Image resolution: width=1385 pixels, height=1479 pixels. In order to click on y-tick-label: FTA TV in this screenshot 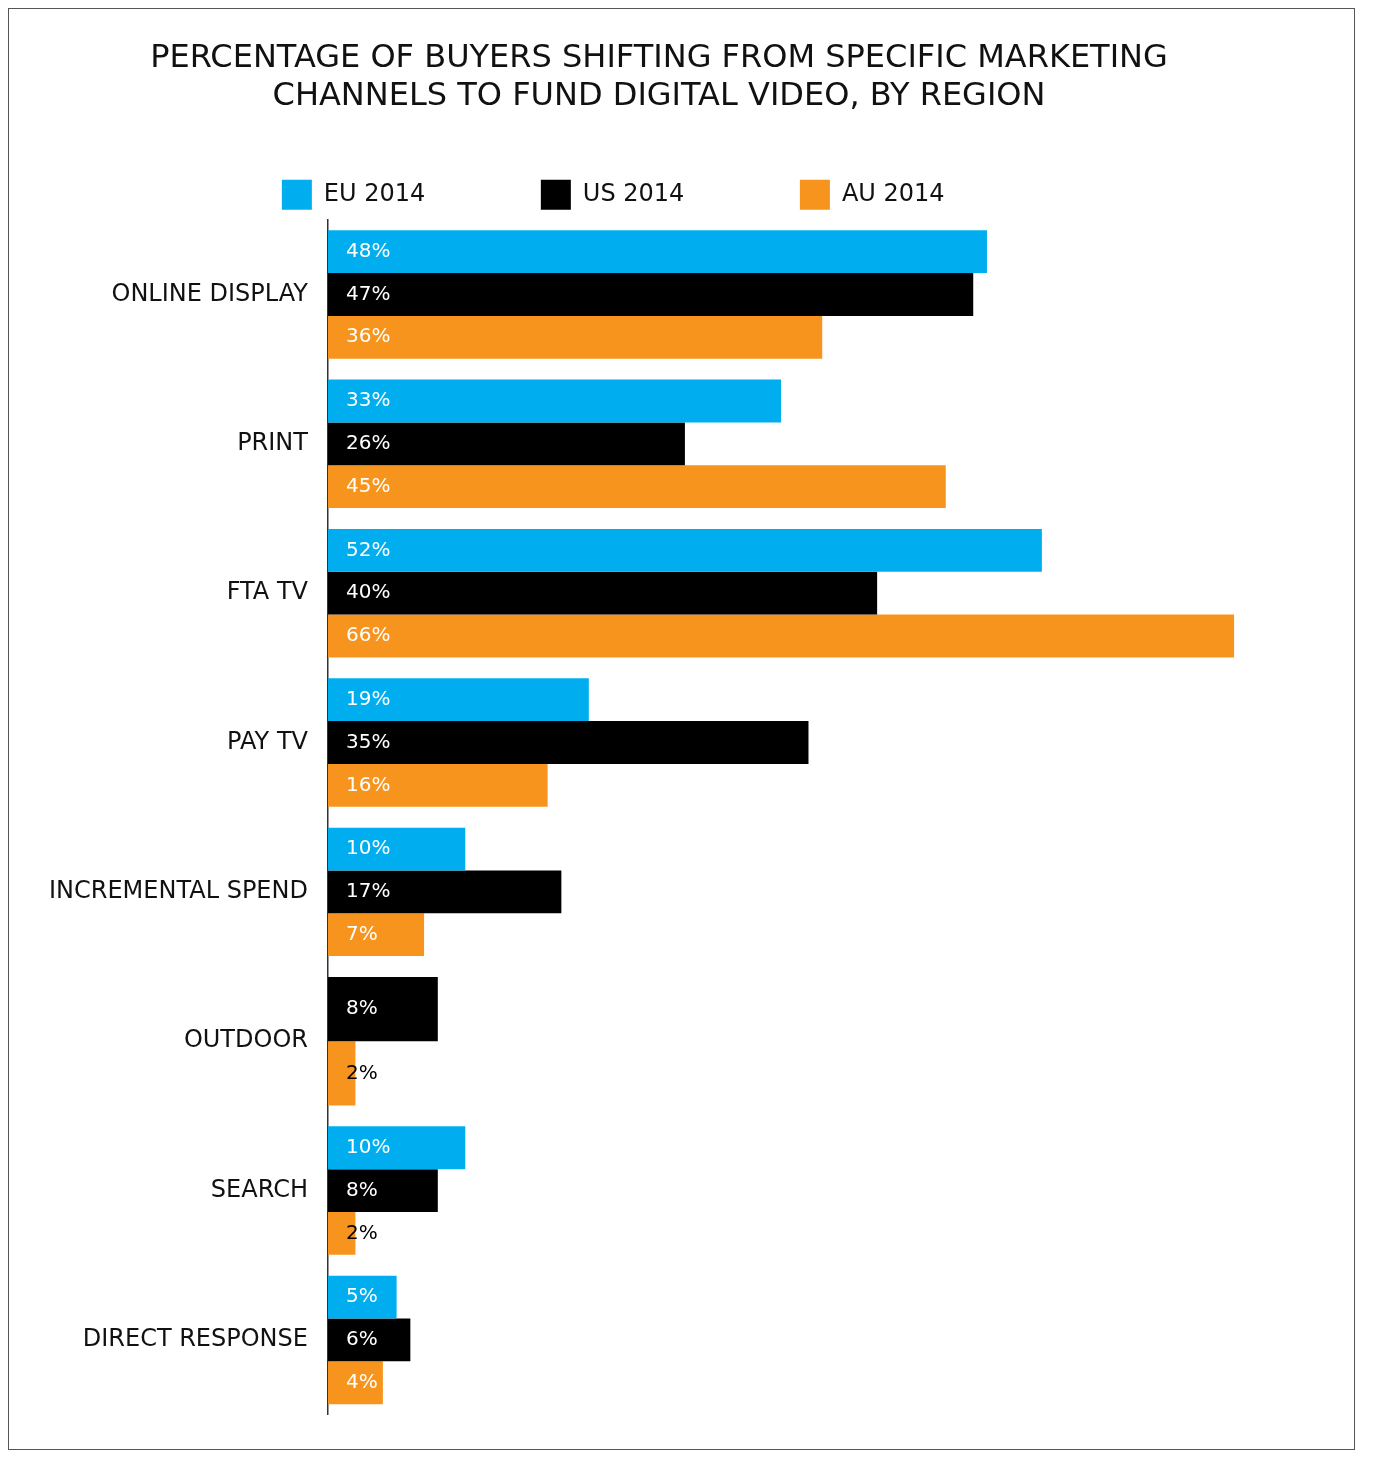, I will do `click(267, 591)`.